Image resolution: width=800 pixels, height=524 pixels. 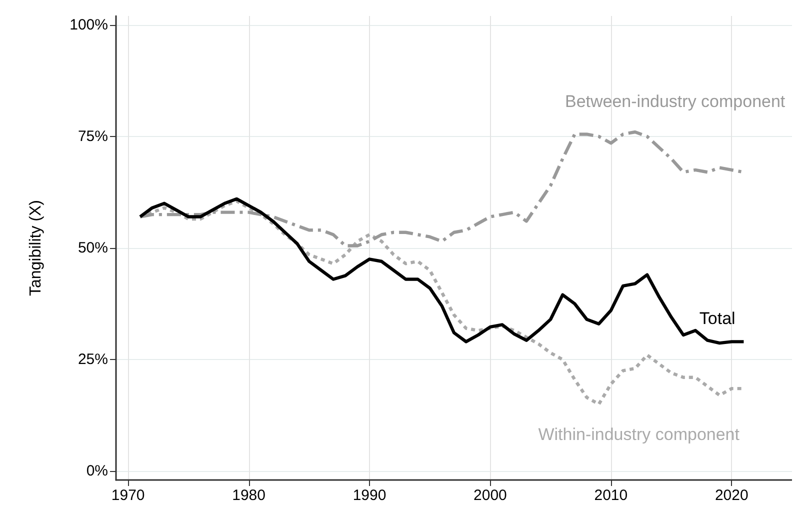 I want to click on x-tick-label: 2000, so click(x=490, y=495).